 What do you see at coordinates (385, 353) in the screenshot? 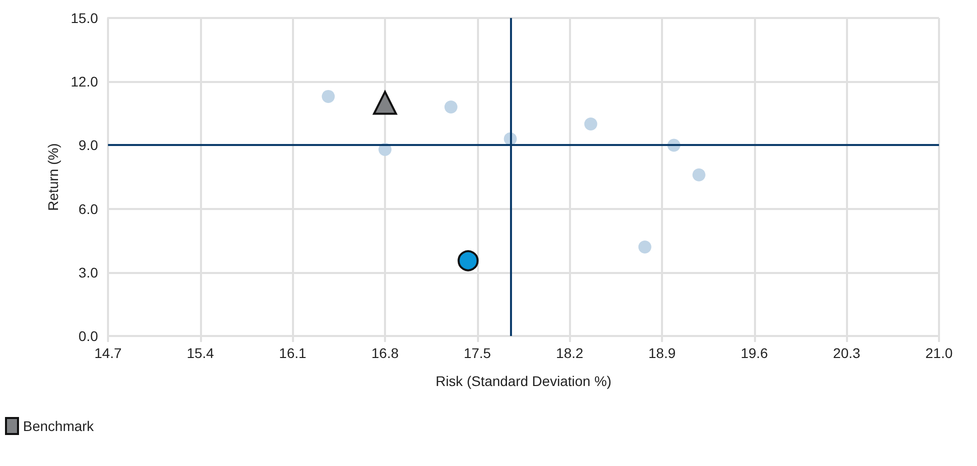
I see `x-tick-label: 16.8` at bounding box center [385, 353].